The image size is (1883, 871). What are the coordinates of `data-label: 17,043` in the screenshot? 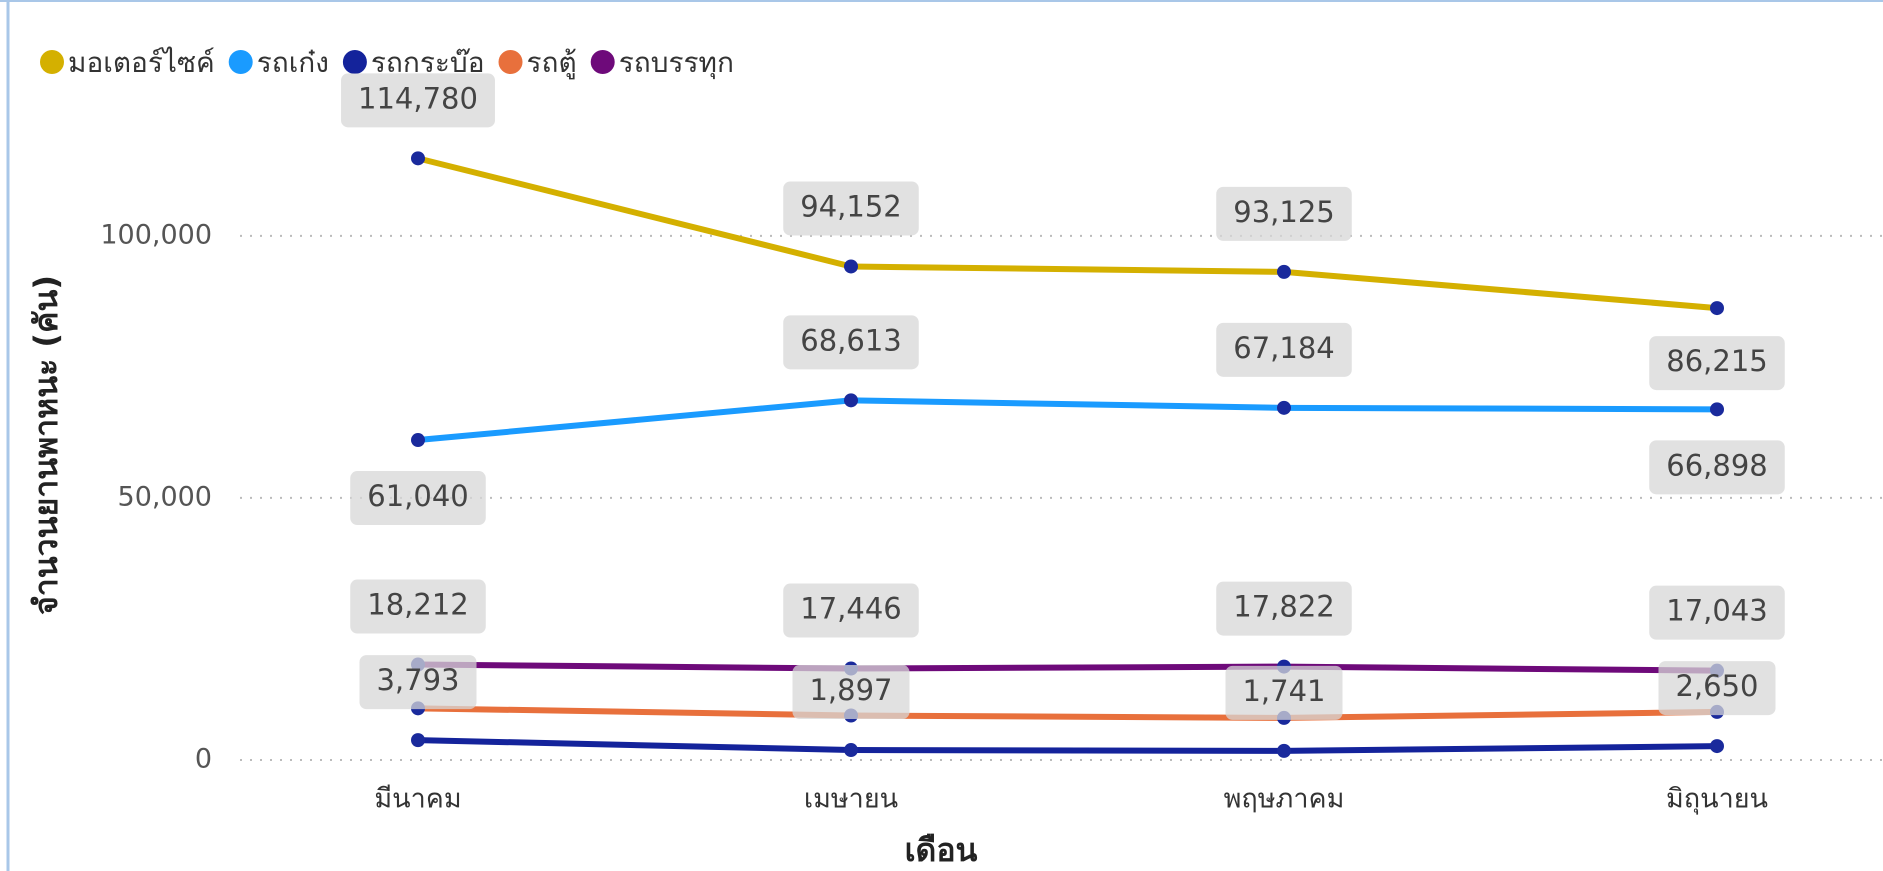 It's located at (1717, 612).